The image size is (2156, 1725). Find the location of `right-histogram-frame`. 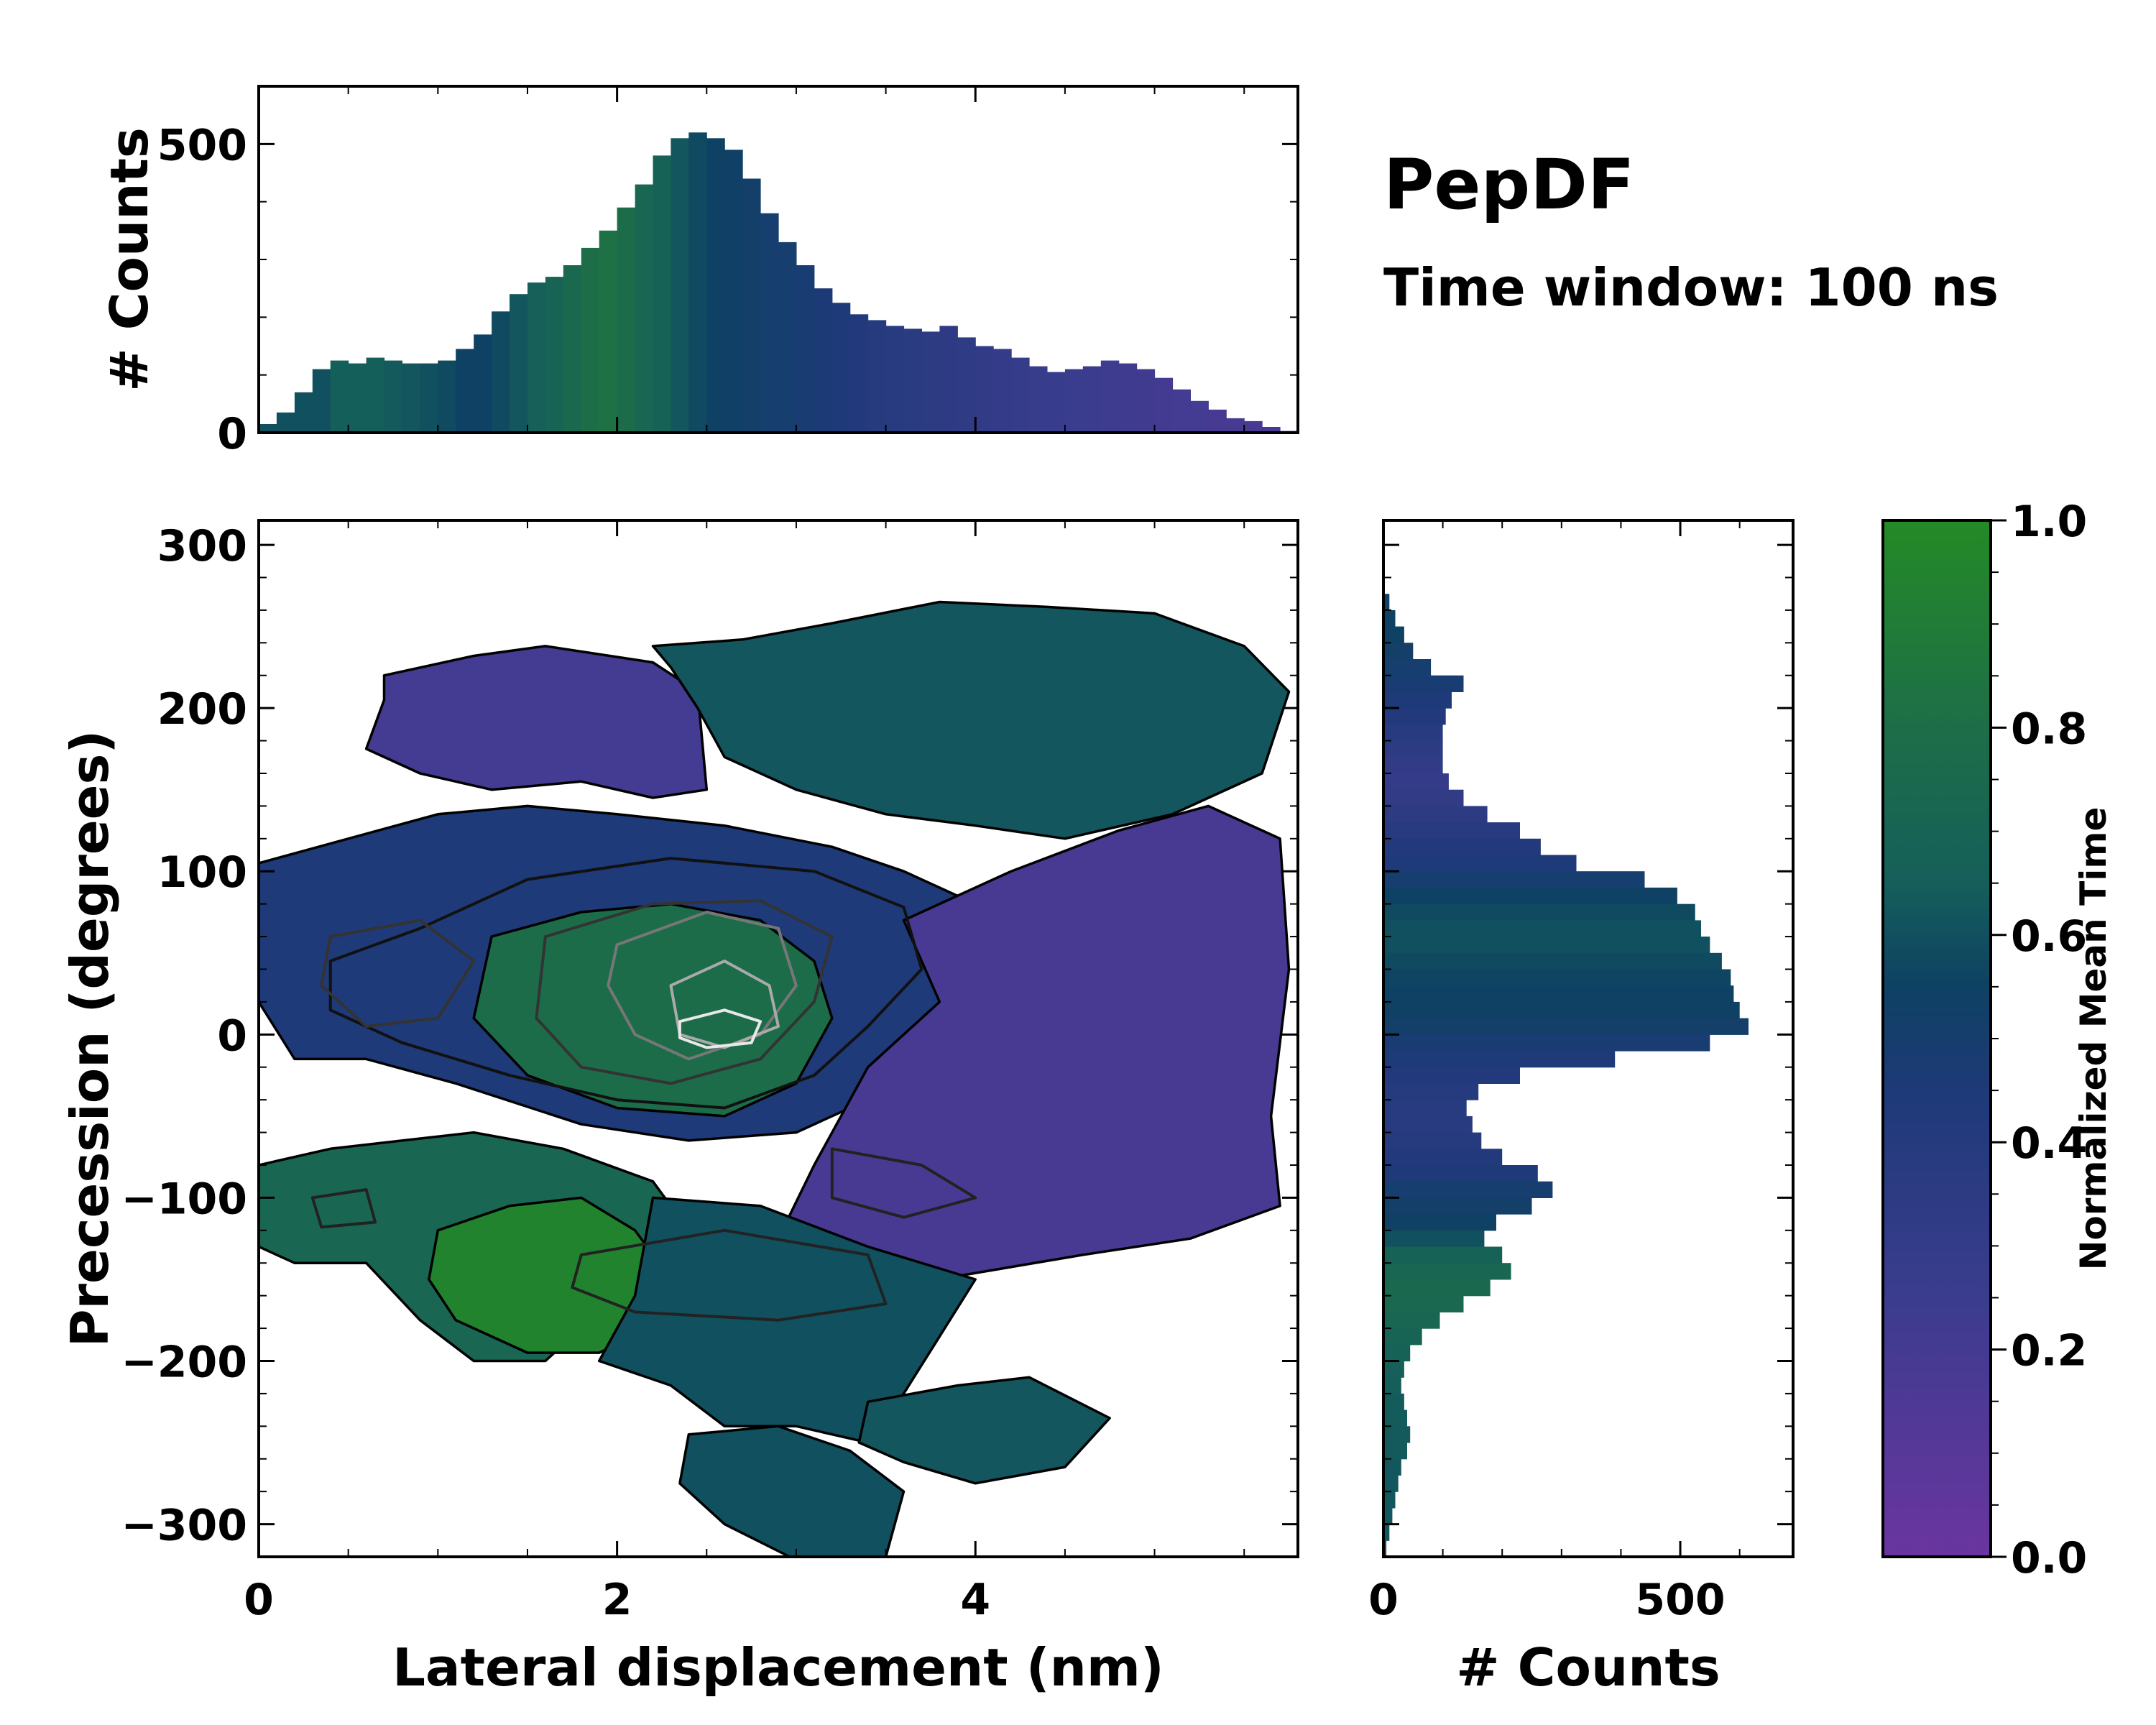

right-histogram-frame is located at coordinates (1588, 1038).